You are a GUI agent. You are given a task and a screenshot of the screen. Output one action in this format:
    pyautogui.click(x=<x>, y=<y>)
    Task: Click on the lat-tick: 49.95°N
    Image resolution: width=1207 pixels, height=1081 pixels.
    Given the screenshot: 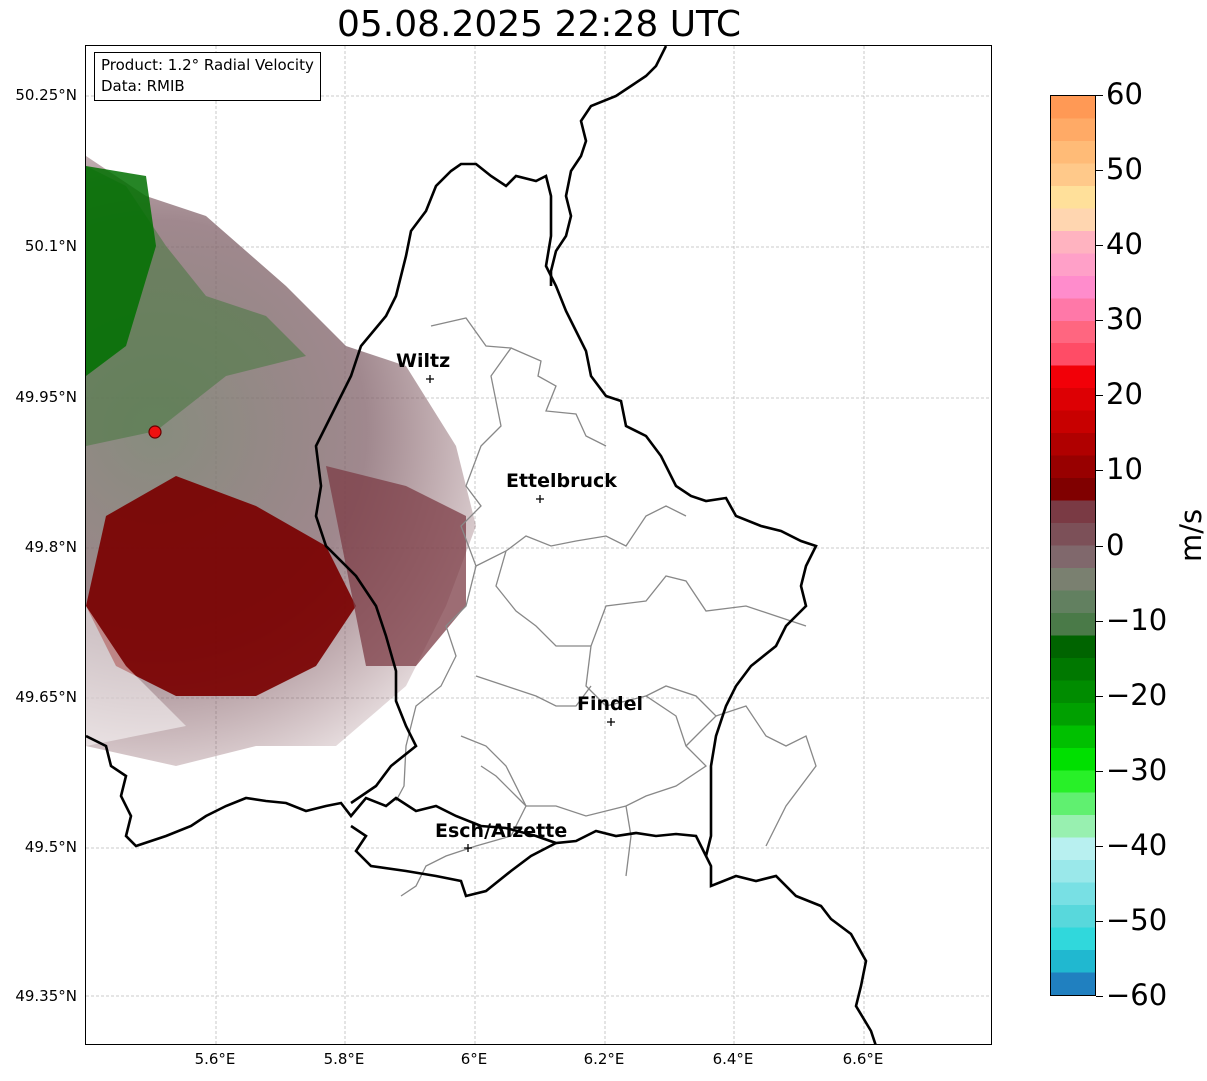 What is the action you would take?
    pyautogui.click(x=46, y=397)
    